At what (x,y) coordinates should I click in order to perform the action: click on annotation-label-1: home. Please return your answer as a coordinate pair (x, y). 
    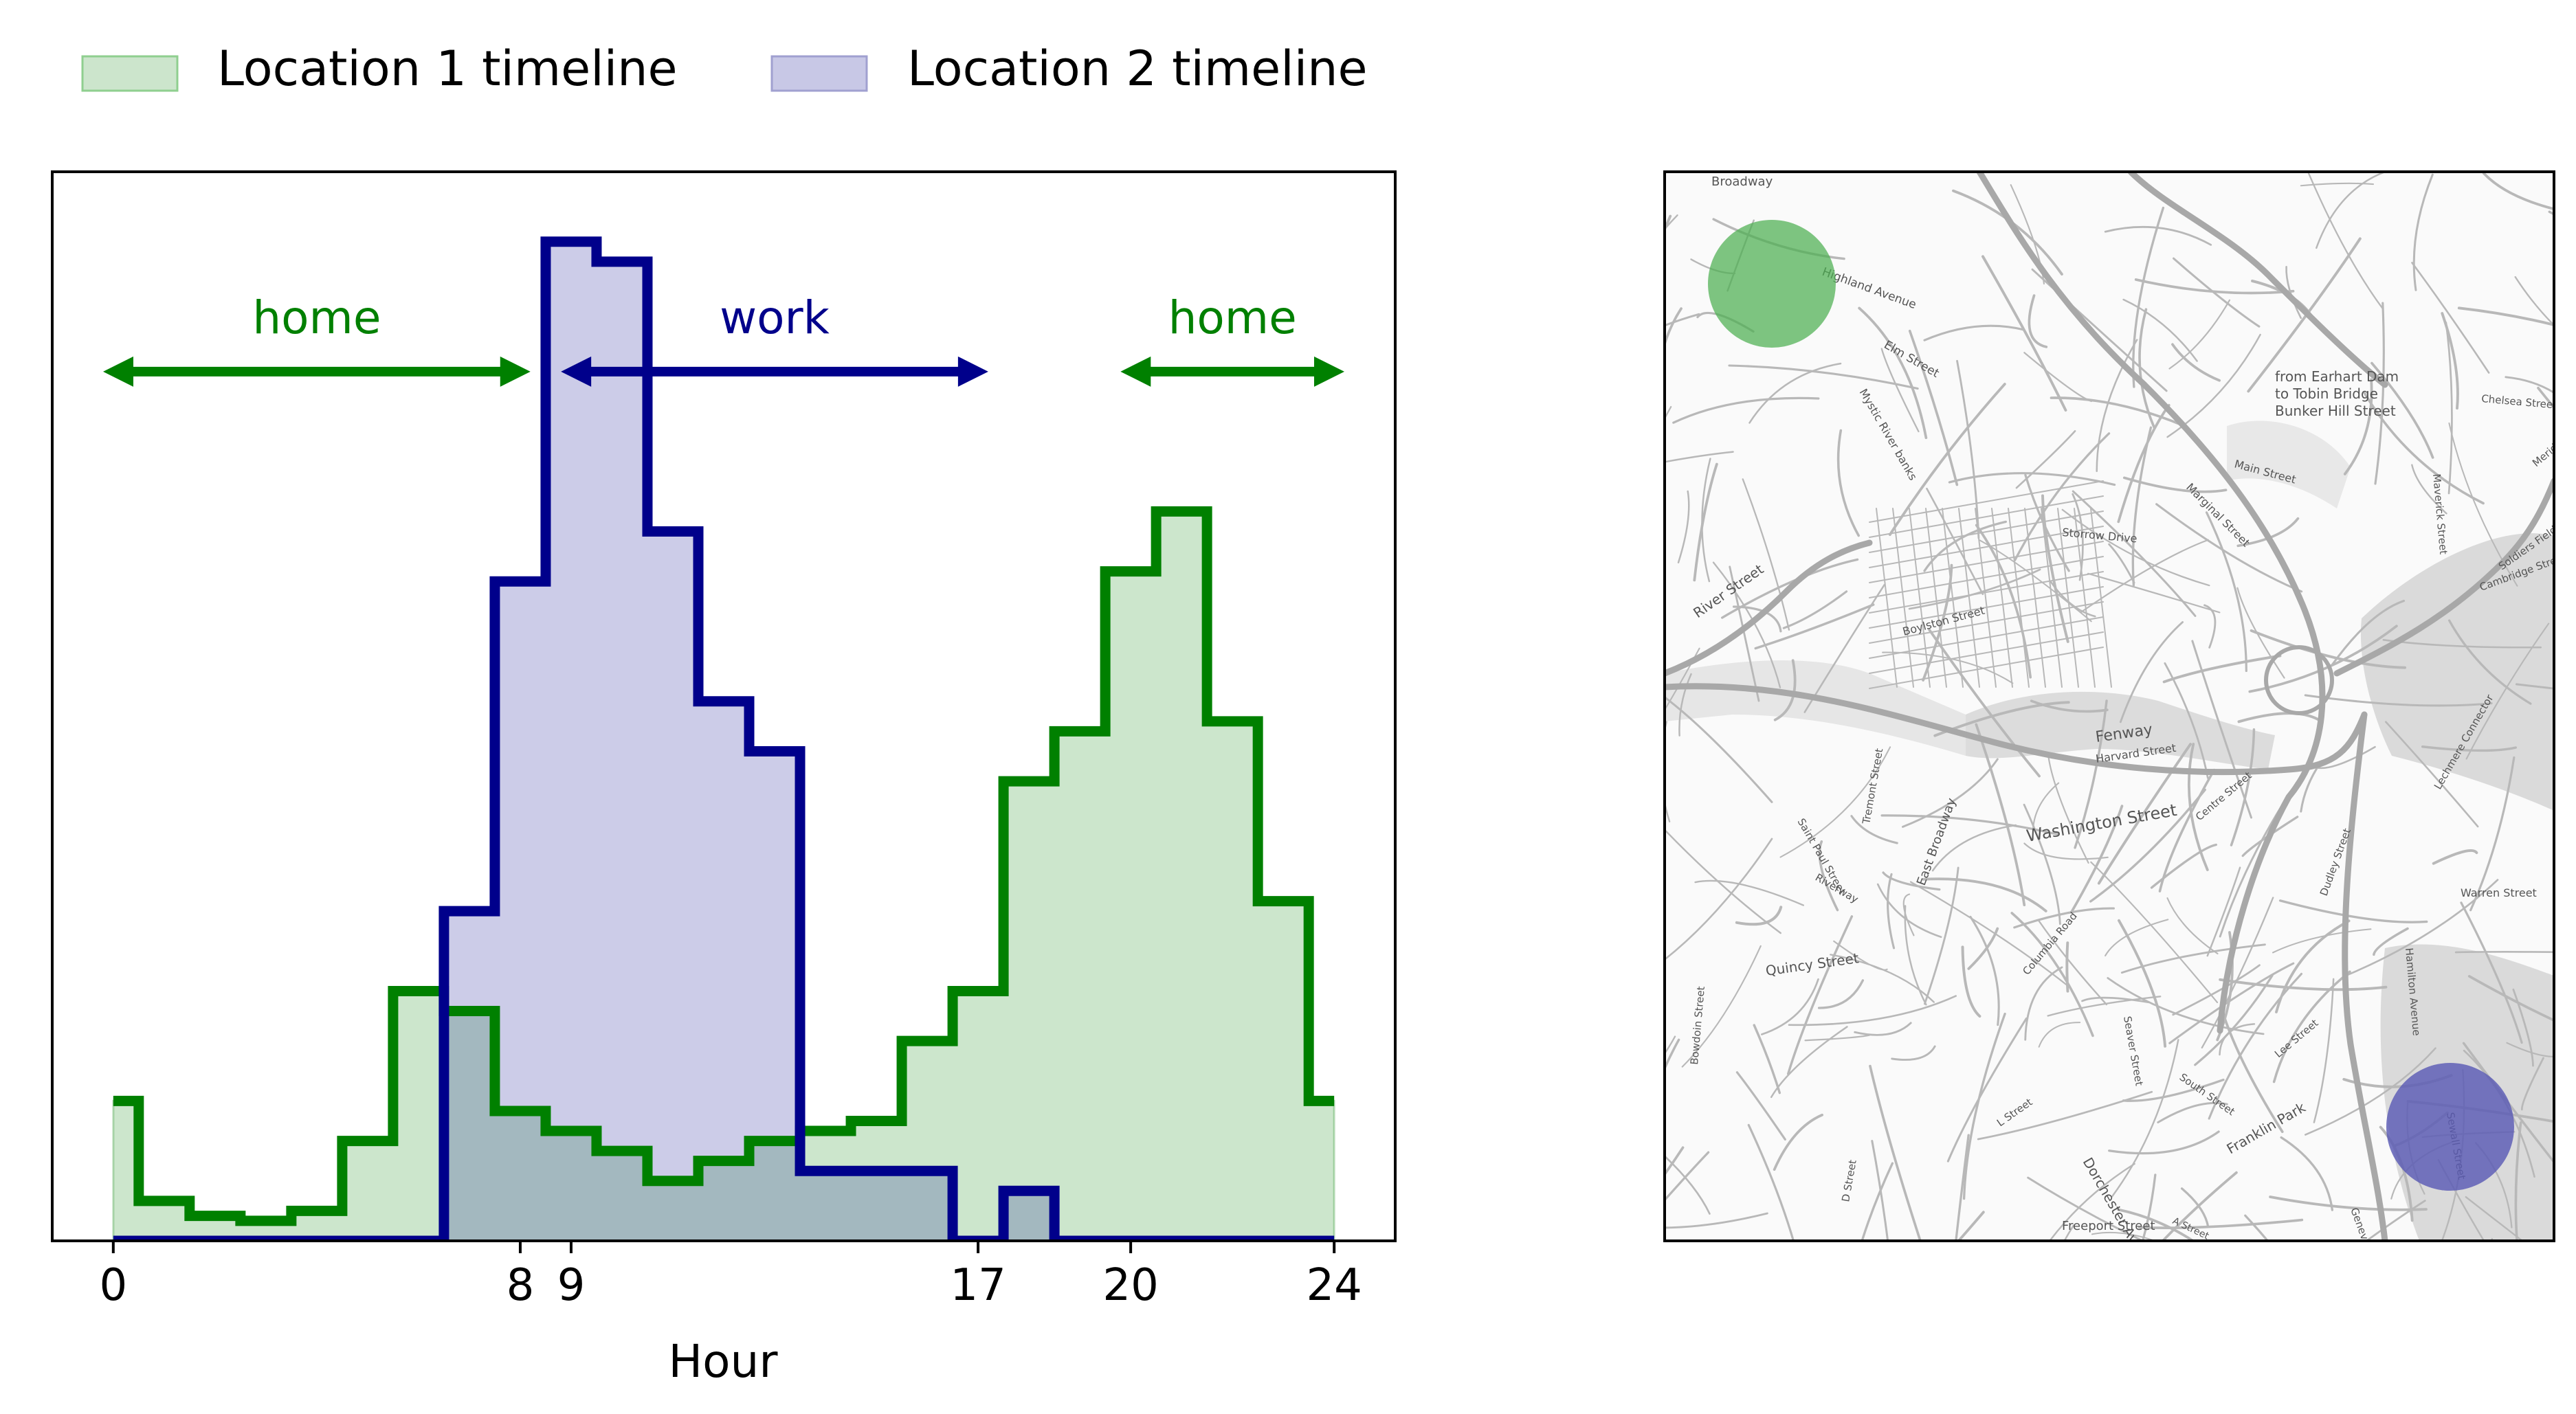
    Looking at the image, I should click on (316, 317).